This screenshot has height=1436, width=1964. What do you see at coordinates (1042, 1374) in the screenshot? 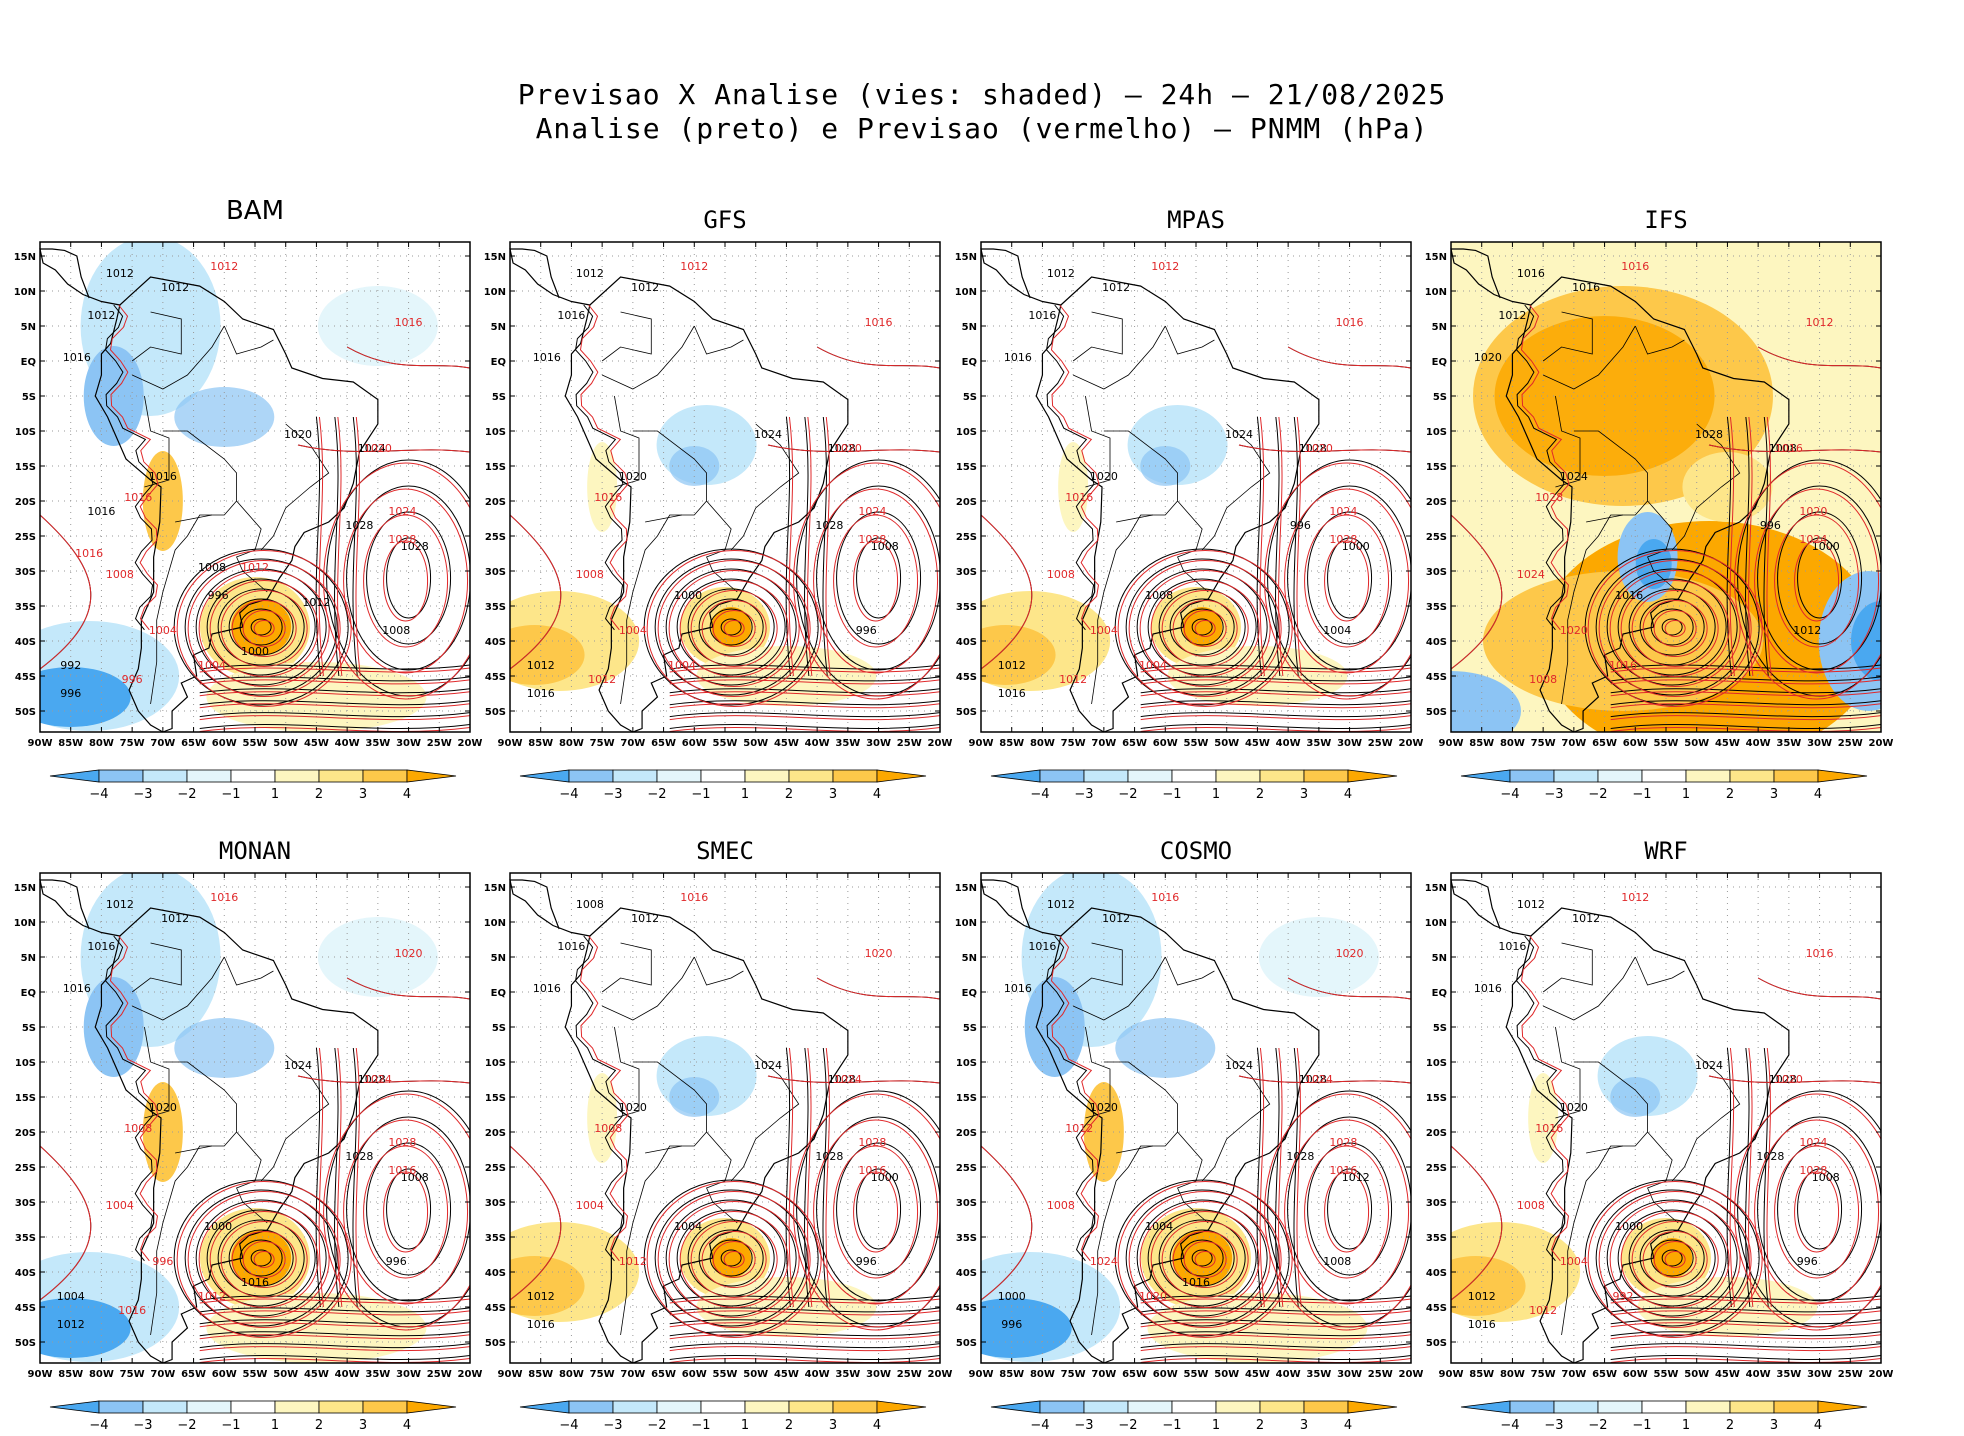
I see `lon-tick-label: 80W` at bounding box center [1042, 1374].